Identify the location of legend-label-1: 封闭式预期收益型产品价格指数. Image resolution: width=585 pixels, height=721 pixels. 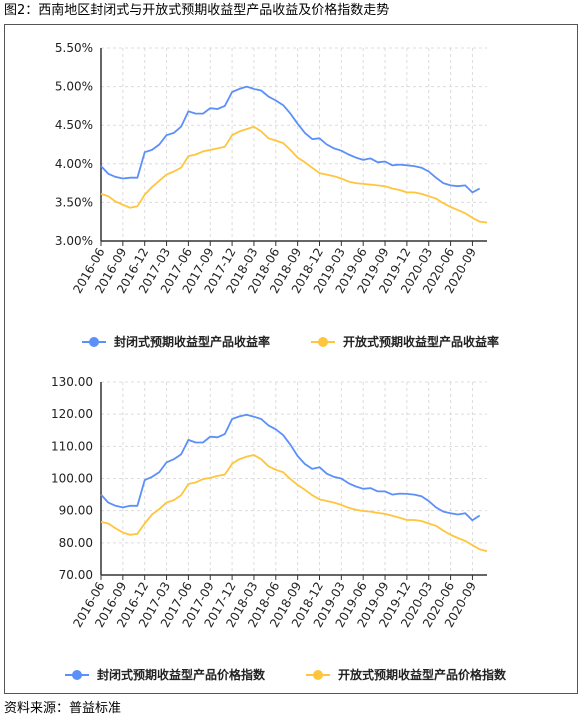
(181, 674).